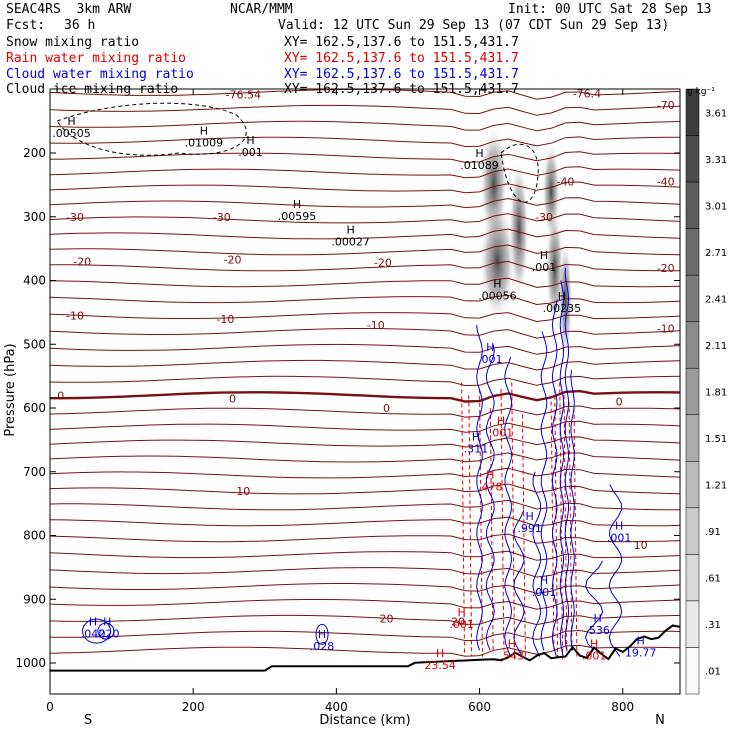 This screenshot has height=740, width=740. Describe the element at coordinates (34, 536) in the screenshot. I see `y-tick-label: 800` at that location.